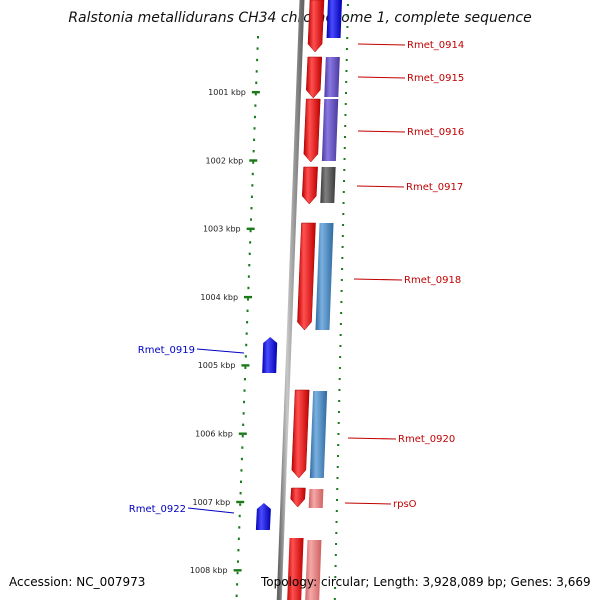 The height and width of the screenshot is (600, 600). Describe the element at coordinates (435, 45) in the screenshot. I see `gene-label-rmet_0914: Rmet_0914` at that location.